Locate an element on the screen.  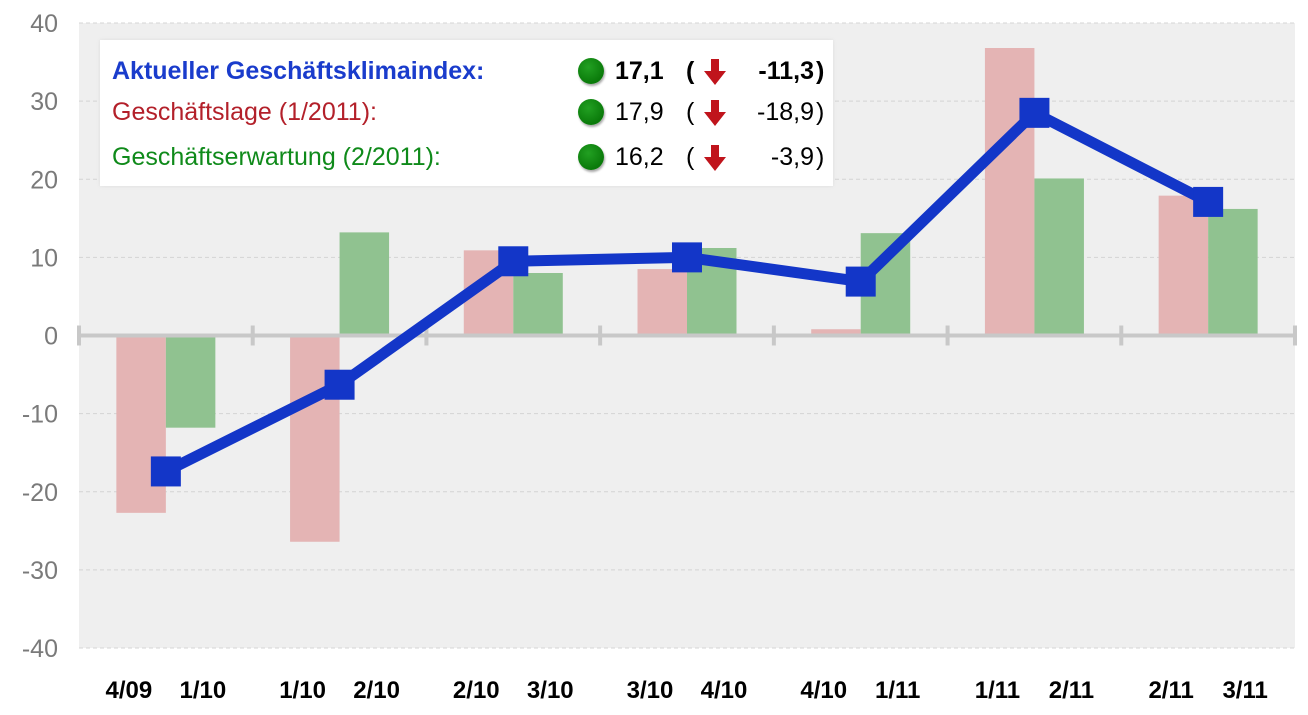
y-tick-label: -20 is located at coordinates (40, 493).